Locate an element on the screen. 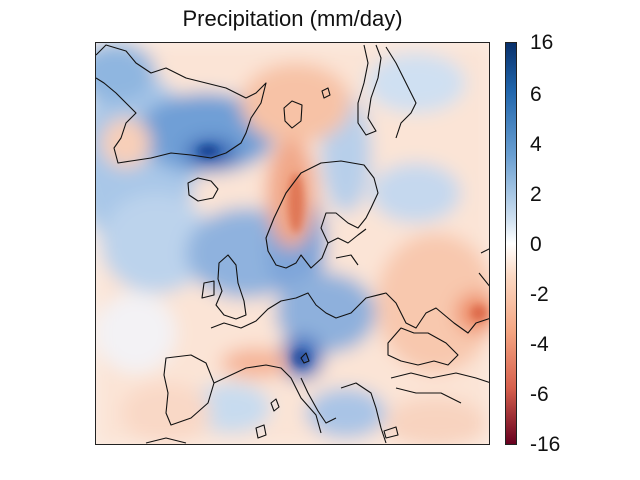  colorbar-tick-label: -4 is located at coordinates (539, 344).